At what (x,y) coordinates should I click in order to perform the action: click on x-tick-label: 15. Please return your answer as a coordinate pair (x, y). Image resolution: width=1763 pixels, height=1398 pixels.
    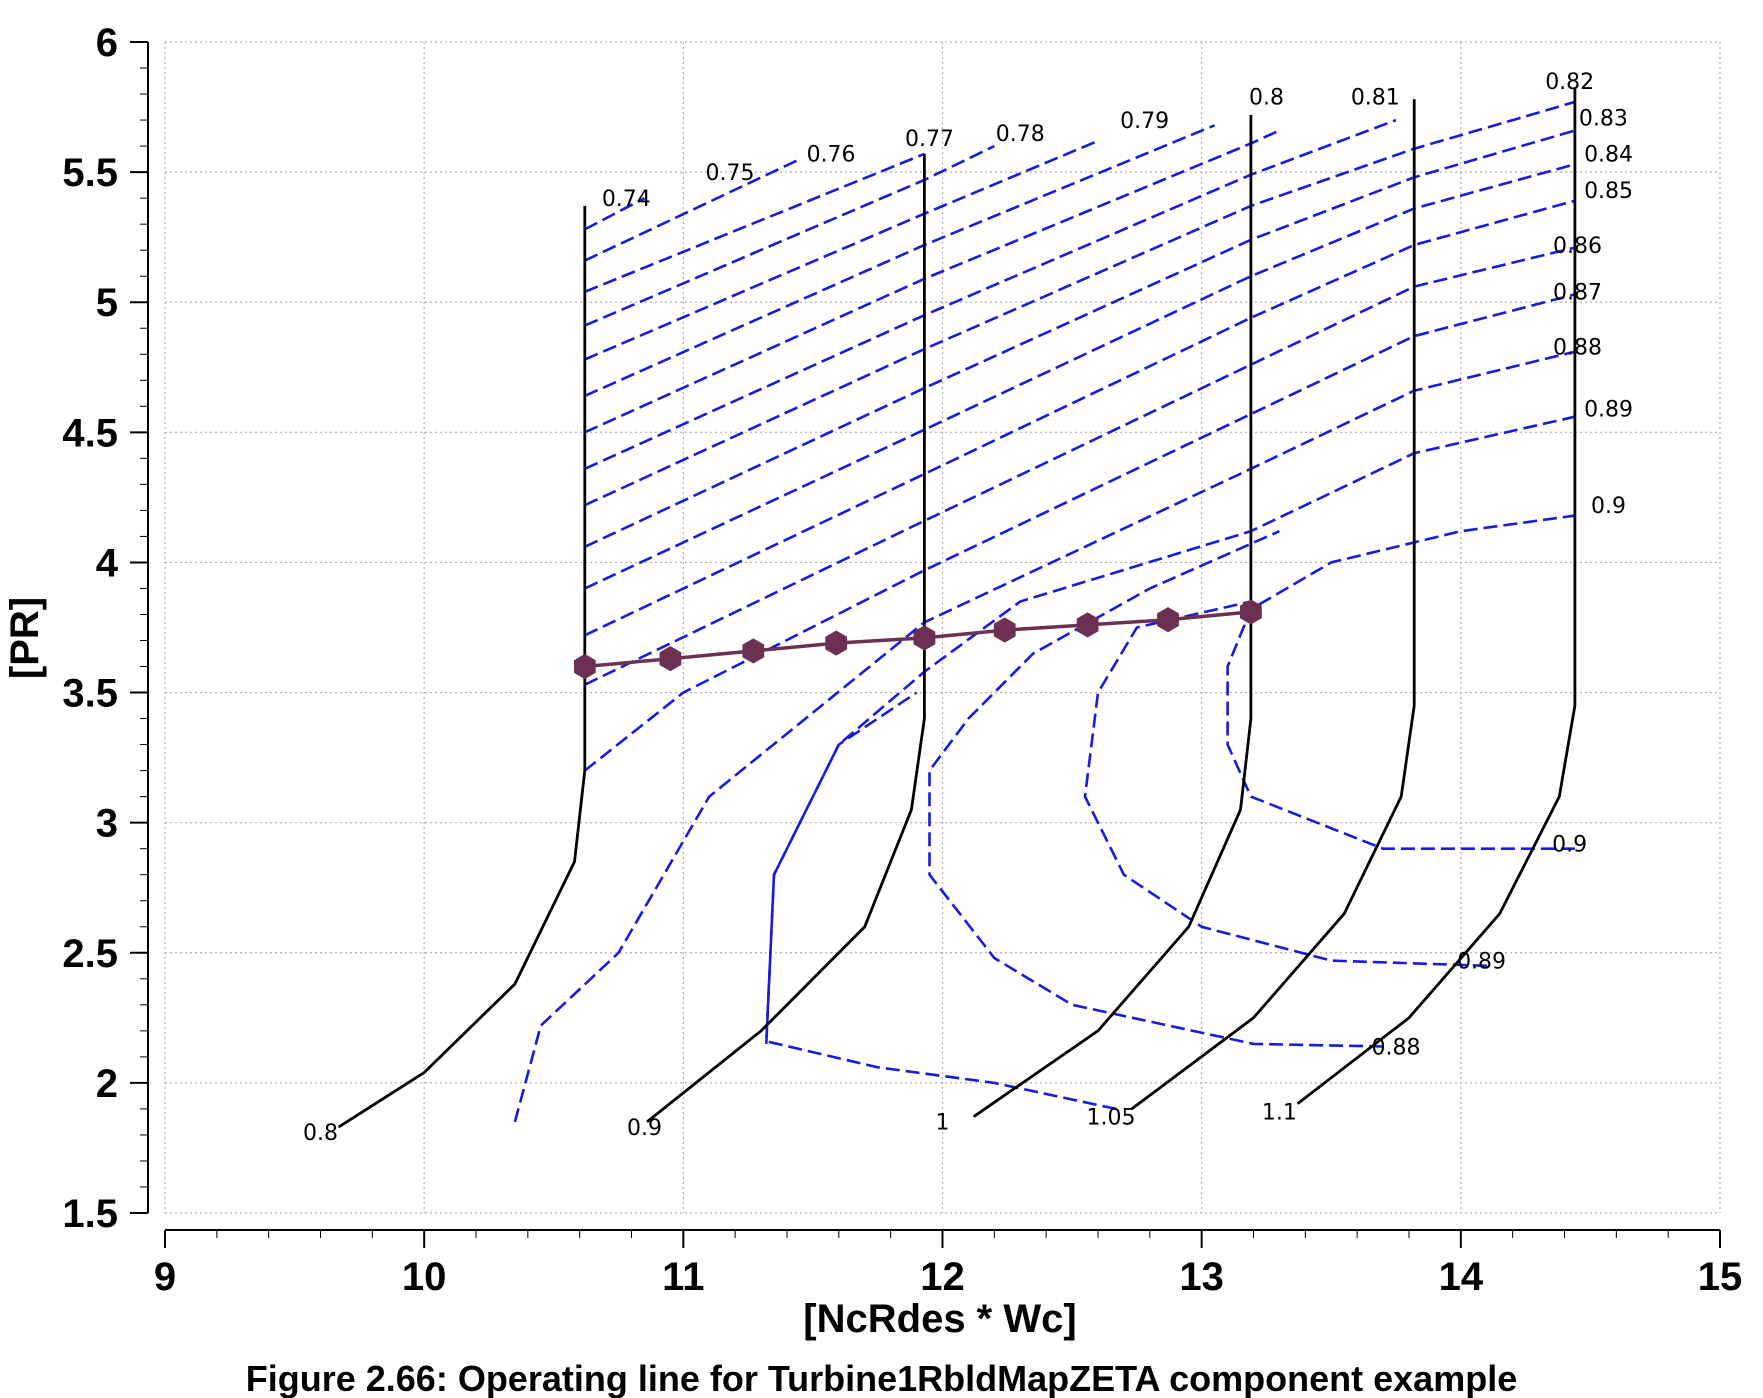
    Looking at the image, I should click on (1720, 1277).